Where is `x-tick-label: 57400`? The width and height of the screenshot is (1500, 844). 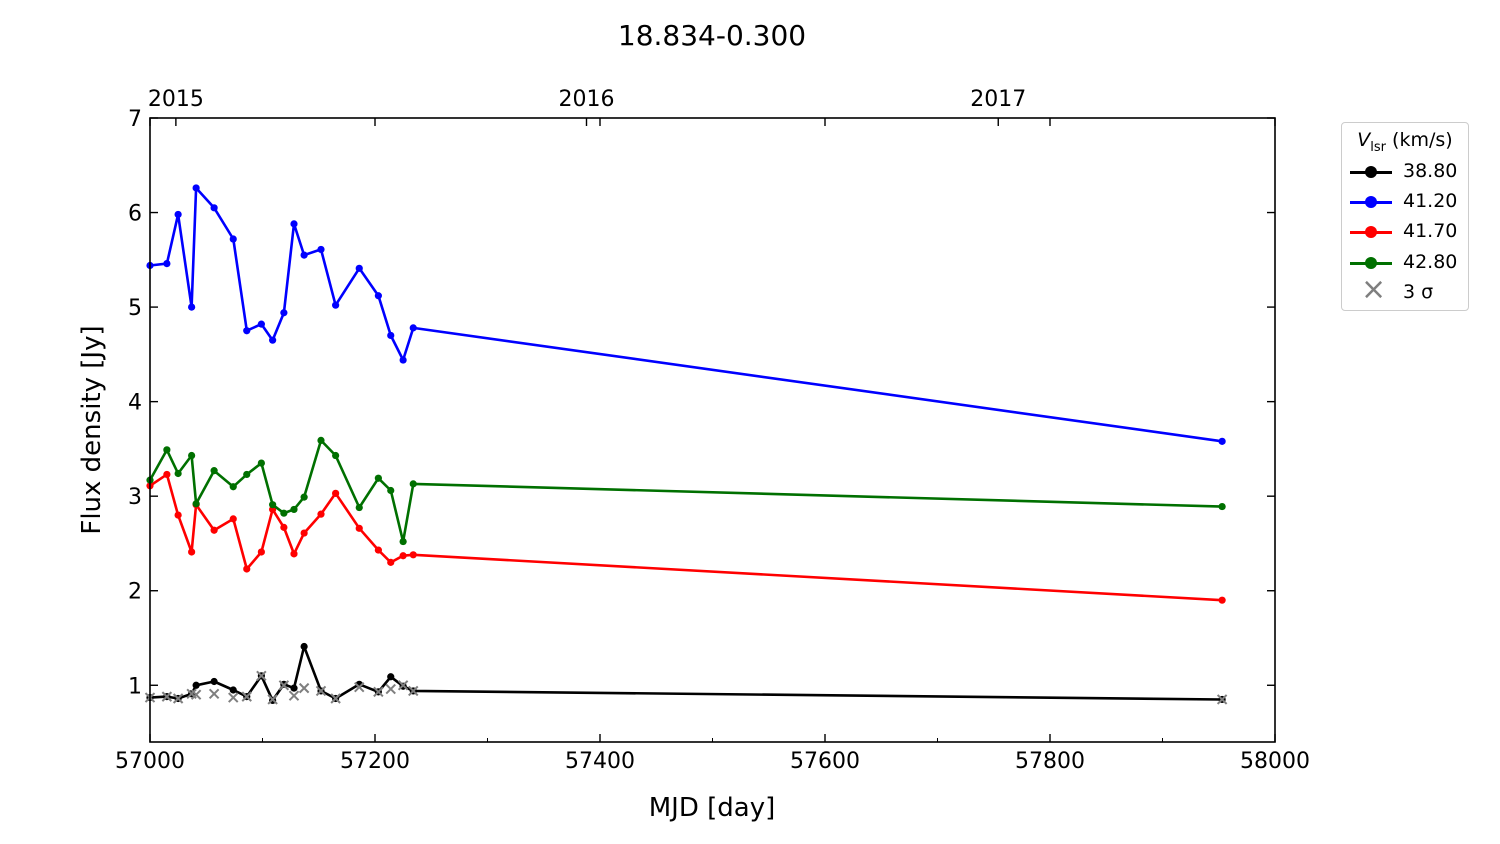 x-tick-label: 57400 is located at coordinates (600, 761).